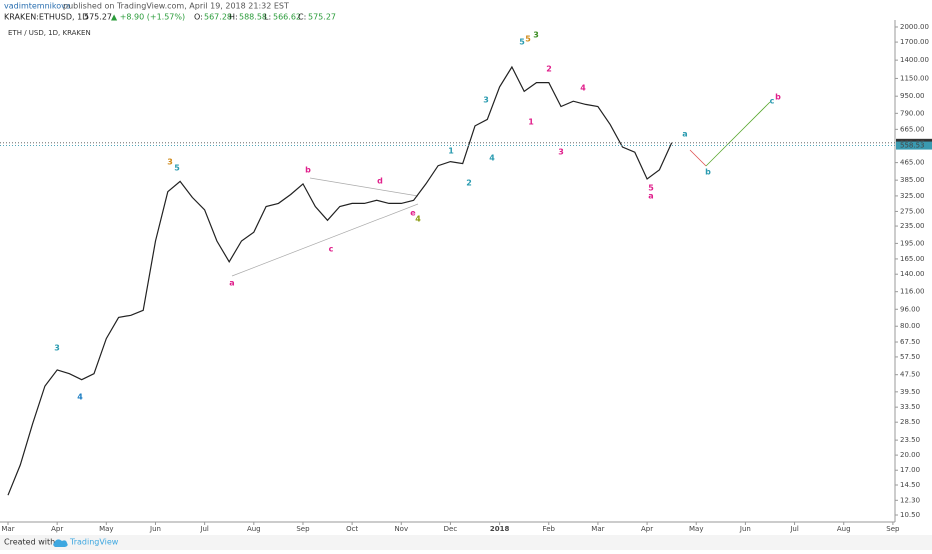 This screenshot has height=554, width=932. What do you see at coordinates (912, 292) in the screenshot?
I see `y-tick-label: 116.00` at bounding box center [912, 292].